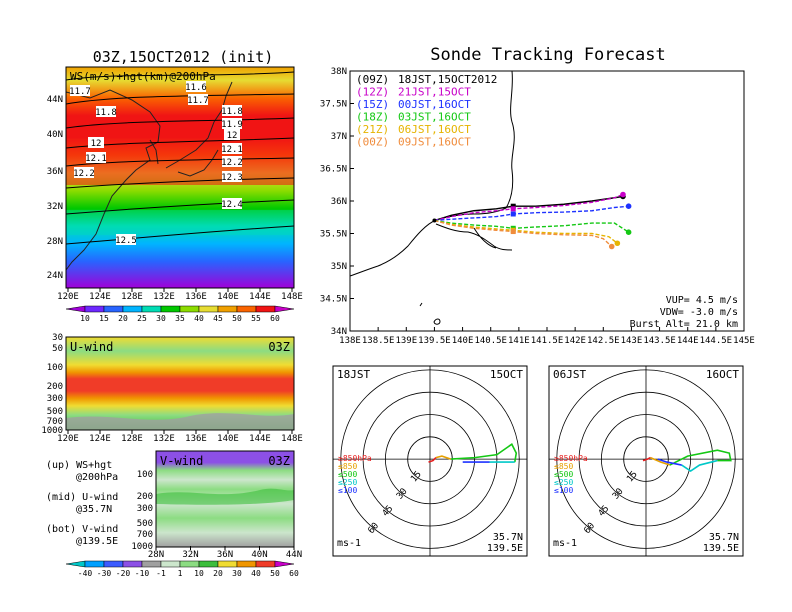 This screenshot has width=792, height=612. Describe the element at coordinates (97, 477) in the screenshot. I see `note-up-level: @200hPa` at that location.